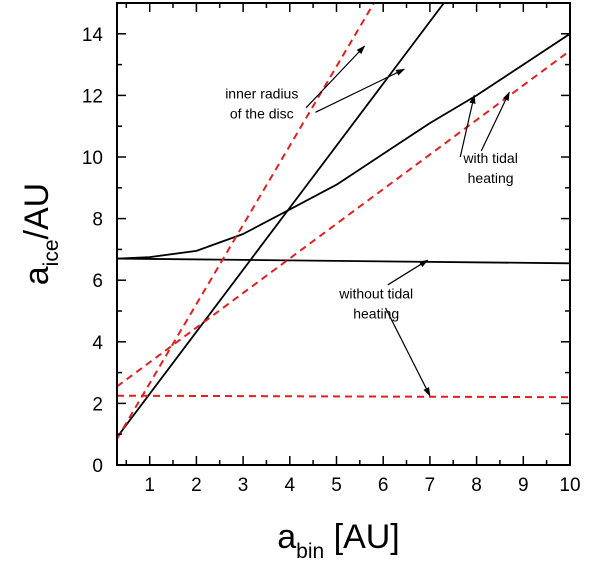 The image size is (590, 567). Describe the element at coordinates (362, 537) in the screenshot. I see `x-axis-label-unit: [AU]` at that location.